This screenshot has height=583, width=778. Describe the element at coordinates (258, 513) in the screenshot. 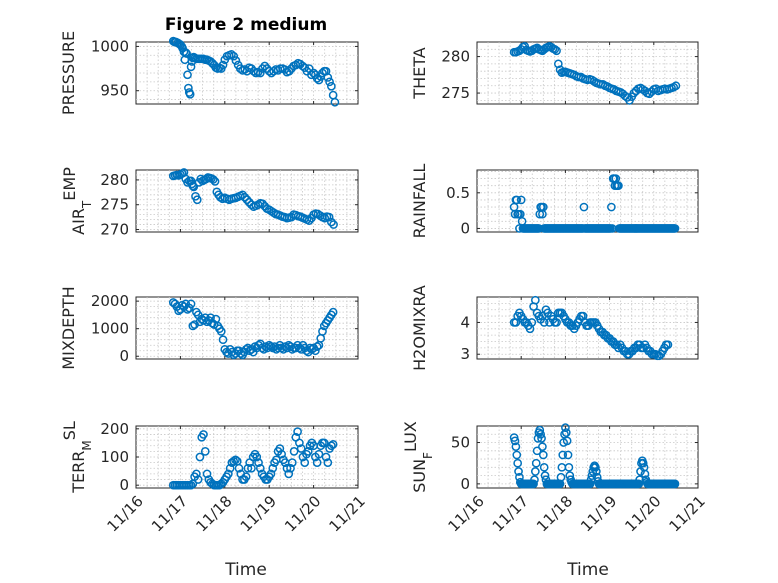

I see `x-tick-label: 11/19` at that location.